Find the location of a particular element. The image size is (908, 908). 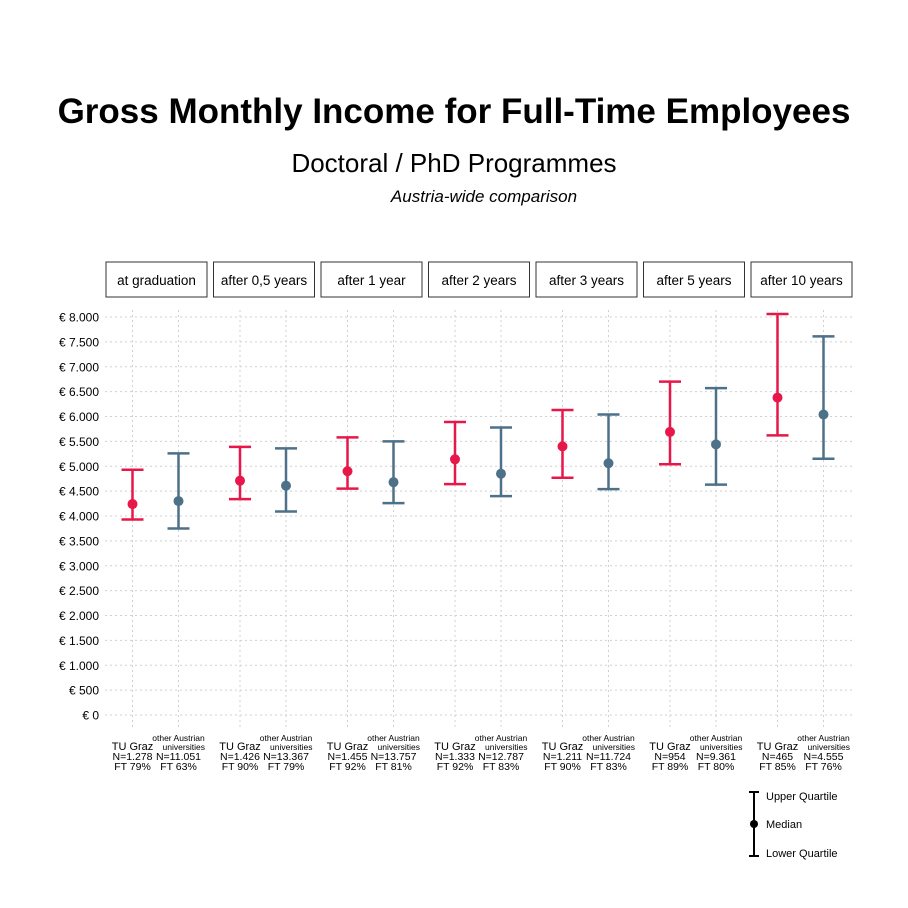

y-tick-label: € 6.500 is located at coordinates (79, 392).